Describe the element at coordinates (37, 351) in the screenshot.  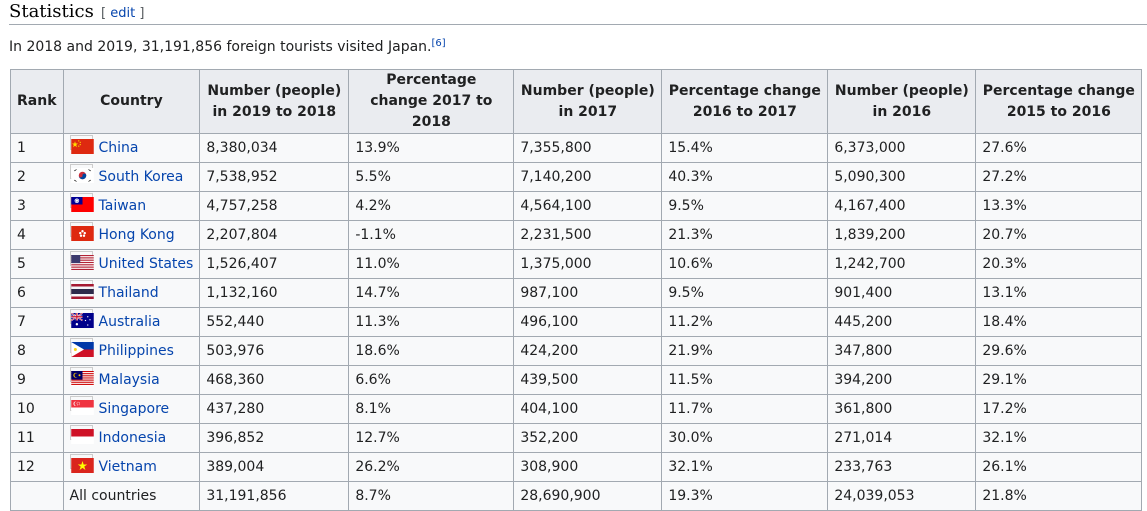
I see `rank-cell: 8` at that location.